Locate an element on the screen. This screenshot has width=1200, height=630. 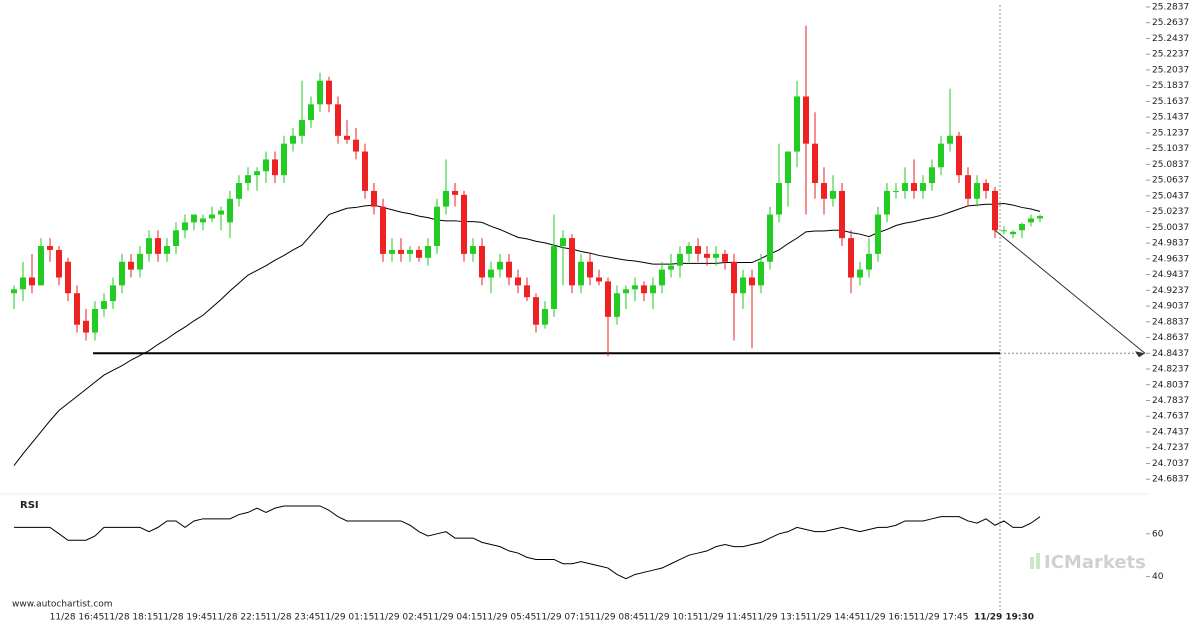
y-tick-label: 24.9037 is located at coordinates (1170, 307).